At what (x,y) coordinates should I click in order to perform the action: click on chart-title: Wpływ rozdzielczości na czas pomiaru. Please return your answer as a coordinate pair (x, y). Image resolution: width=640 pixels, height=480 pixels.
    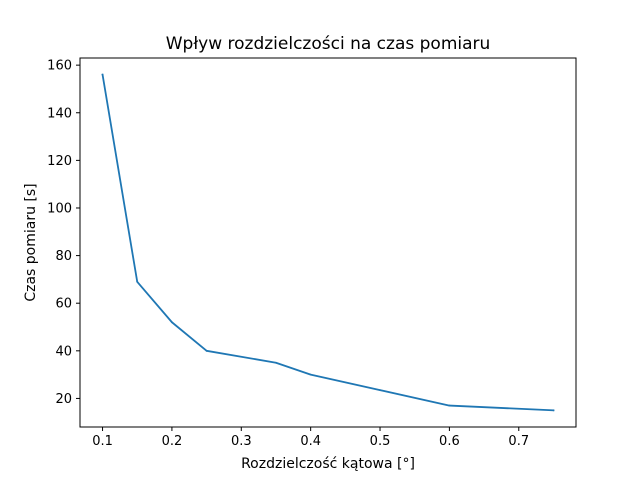
    Looking at the image, I should click on (328, 44).